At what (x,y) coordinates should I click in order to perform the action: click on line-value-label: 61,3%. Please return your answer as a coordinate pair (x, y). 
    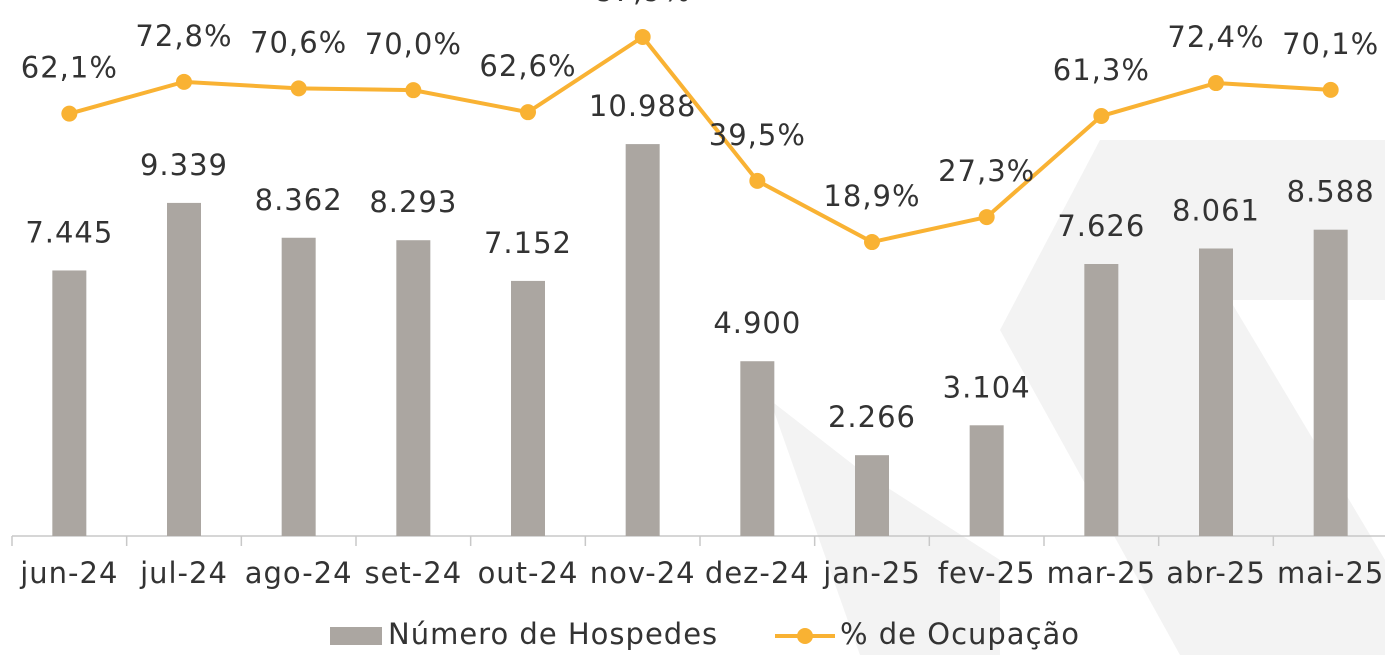
    Looking at the image, I should click on (1101, 70).